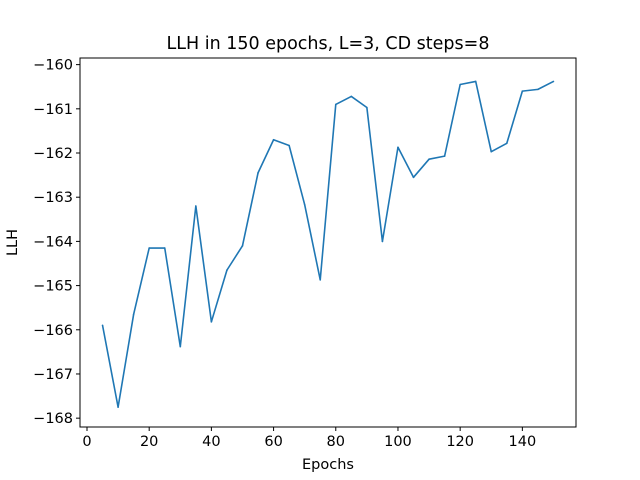 The height and width of the screenshot is (480, 640). I want to click on x-tick-label: 60, so click(273, 442).